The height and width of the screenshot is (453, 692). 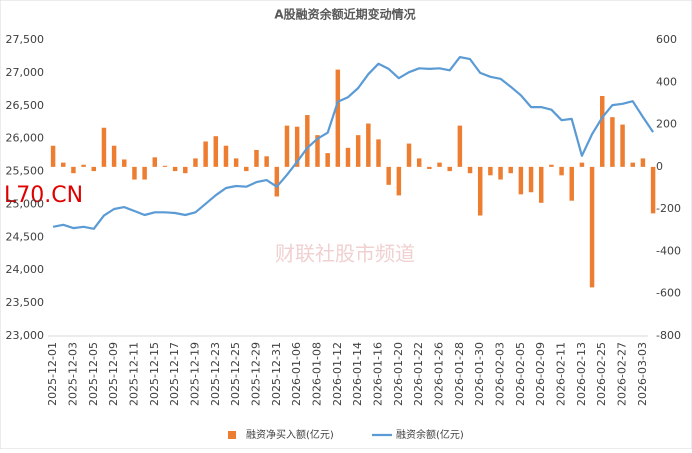 What do you see at coordinates (666, 39) in the screenshot?
I see `y2-tick-label: 600` at bounding box center [666, 39].